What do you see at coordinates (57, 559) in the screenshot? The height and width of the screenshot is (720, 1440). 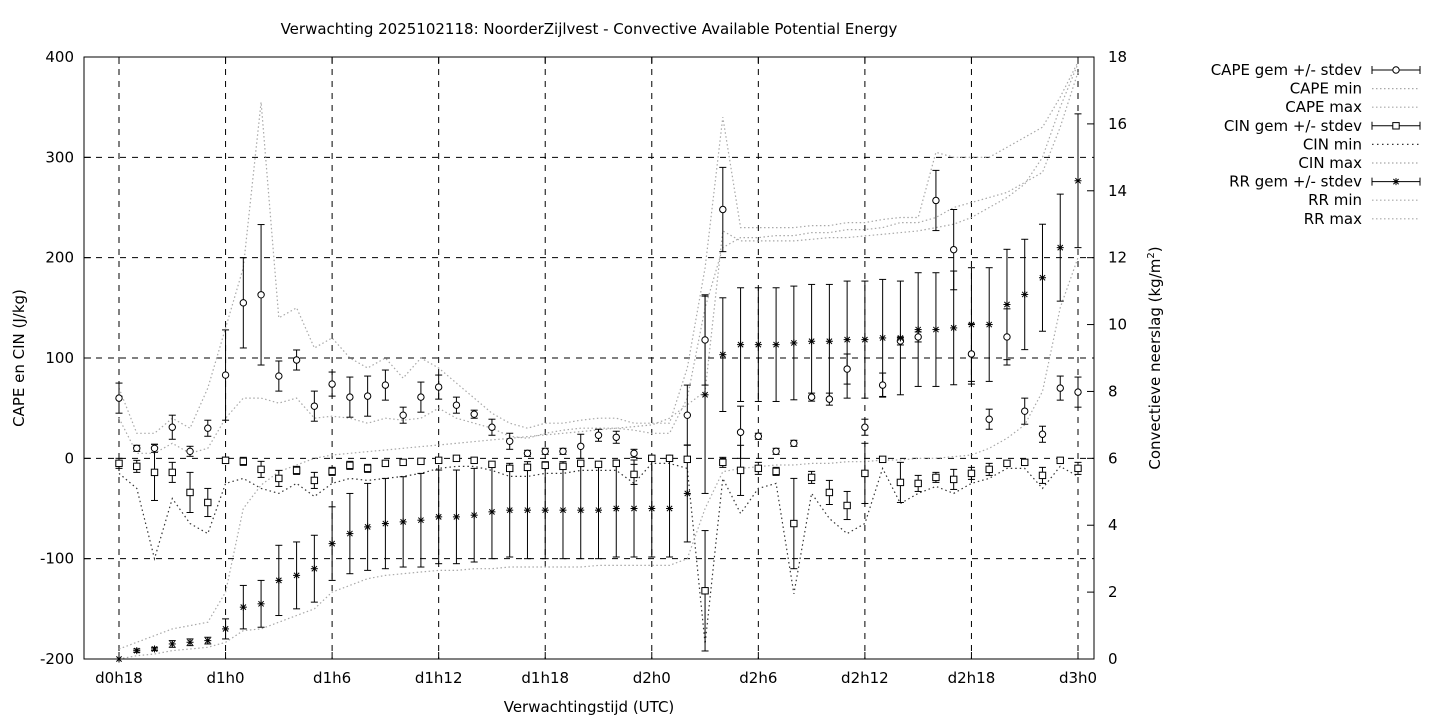 I see `y-tick-label: -100` at bounding box center [57, 559].